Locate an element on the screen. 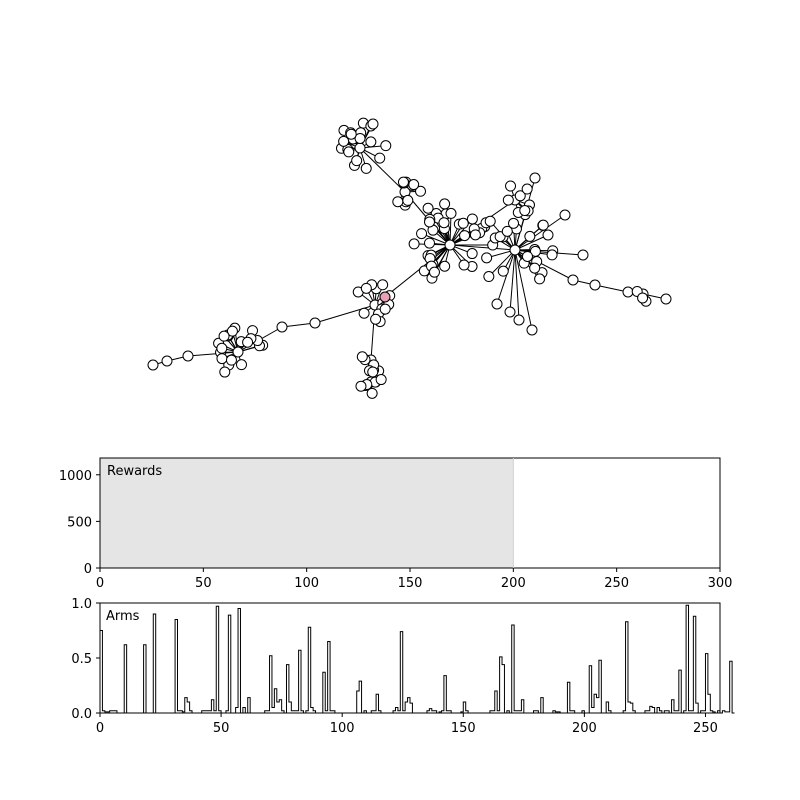 This screenshot has width=800, height=800. arms-x-tick-label: 250 is located at coordinates (705, 728).